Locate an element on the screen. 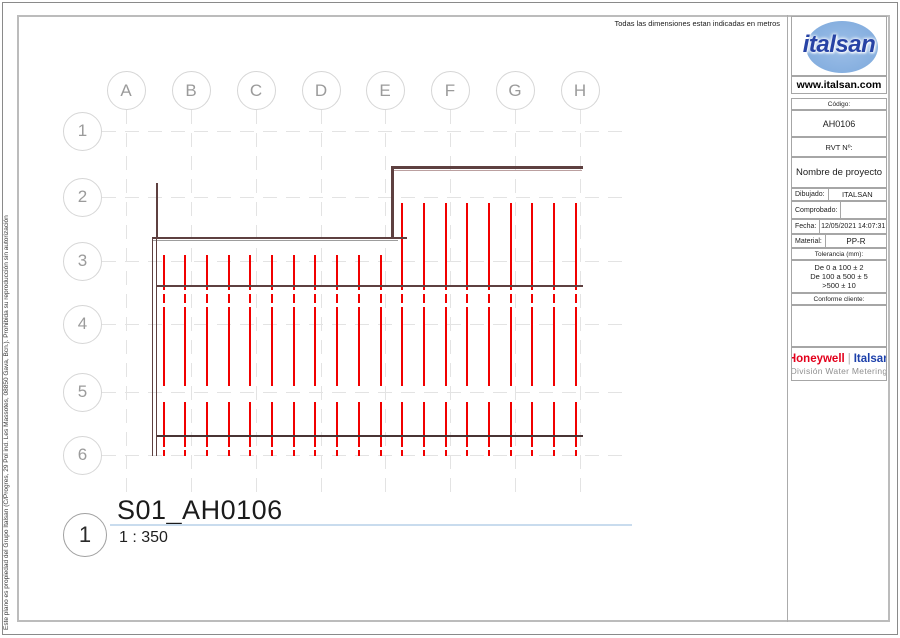 Image resolution: width=900 pixels, height=638 pixels. view-title: S01_AH0106 is located at coordinates (200, 510).